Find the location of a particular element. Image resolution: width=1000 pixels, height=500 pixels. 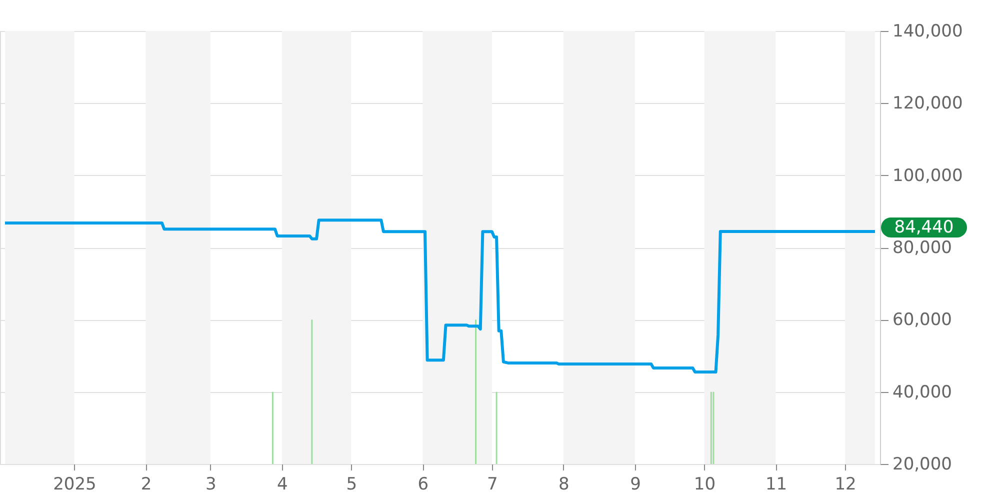

x-tick-label: 5 is located at coordinates (352, 484).